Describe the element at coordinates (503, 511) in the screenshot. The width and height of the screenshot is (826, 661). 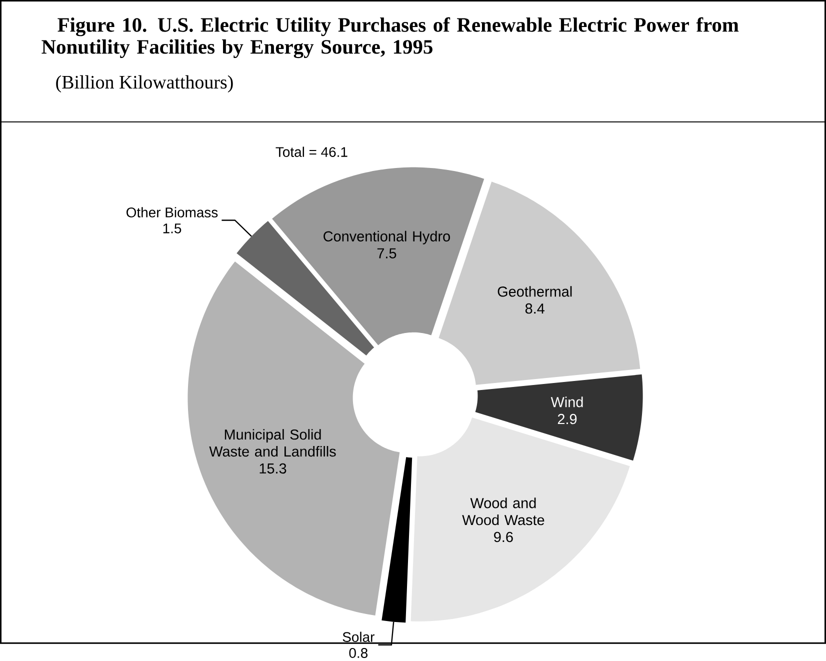
I see `slice-label: Wood and Wood Waste` at that location.